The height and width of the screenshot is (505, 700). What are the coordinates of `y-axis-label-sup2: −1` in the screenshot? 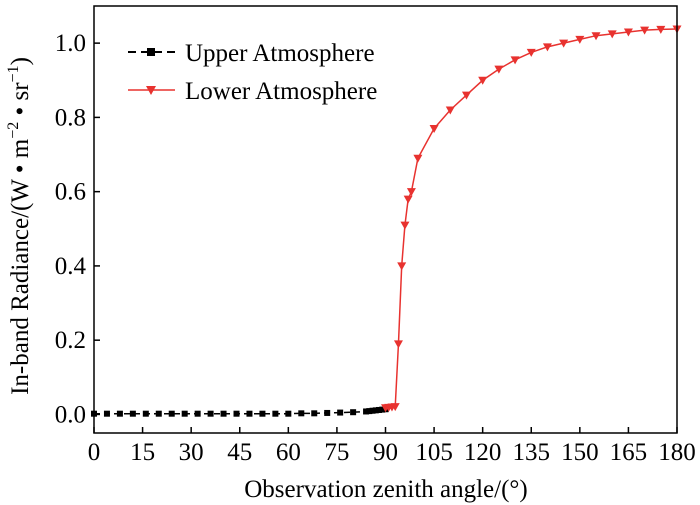 It's located at (13, 73).